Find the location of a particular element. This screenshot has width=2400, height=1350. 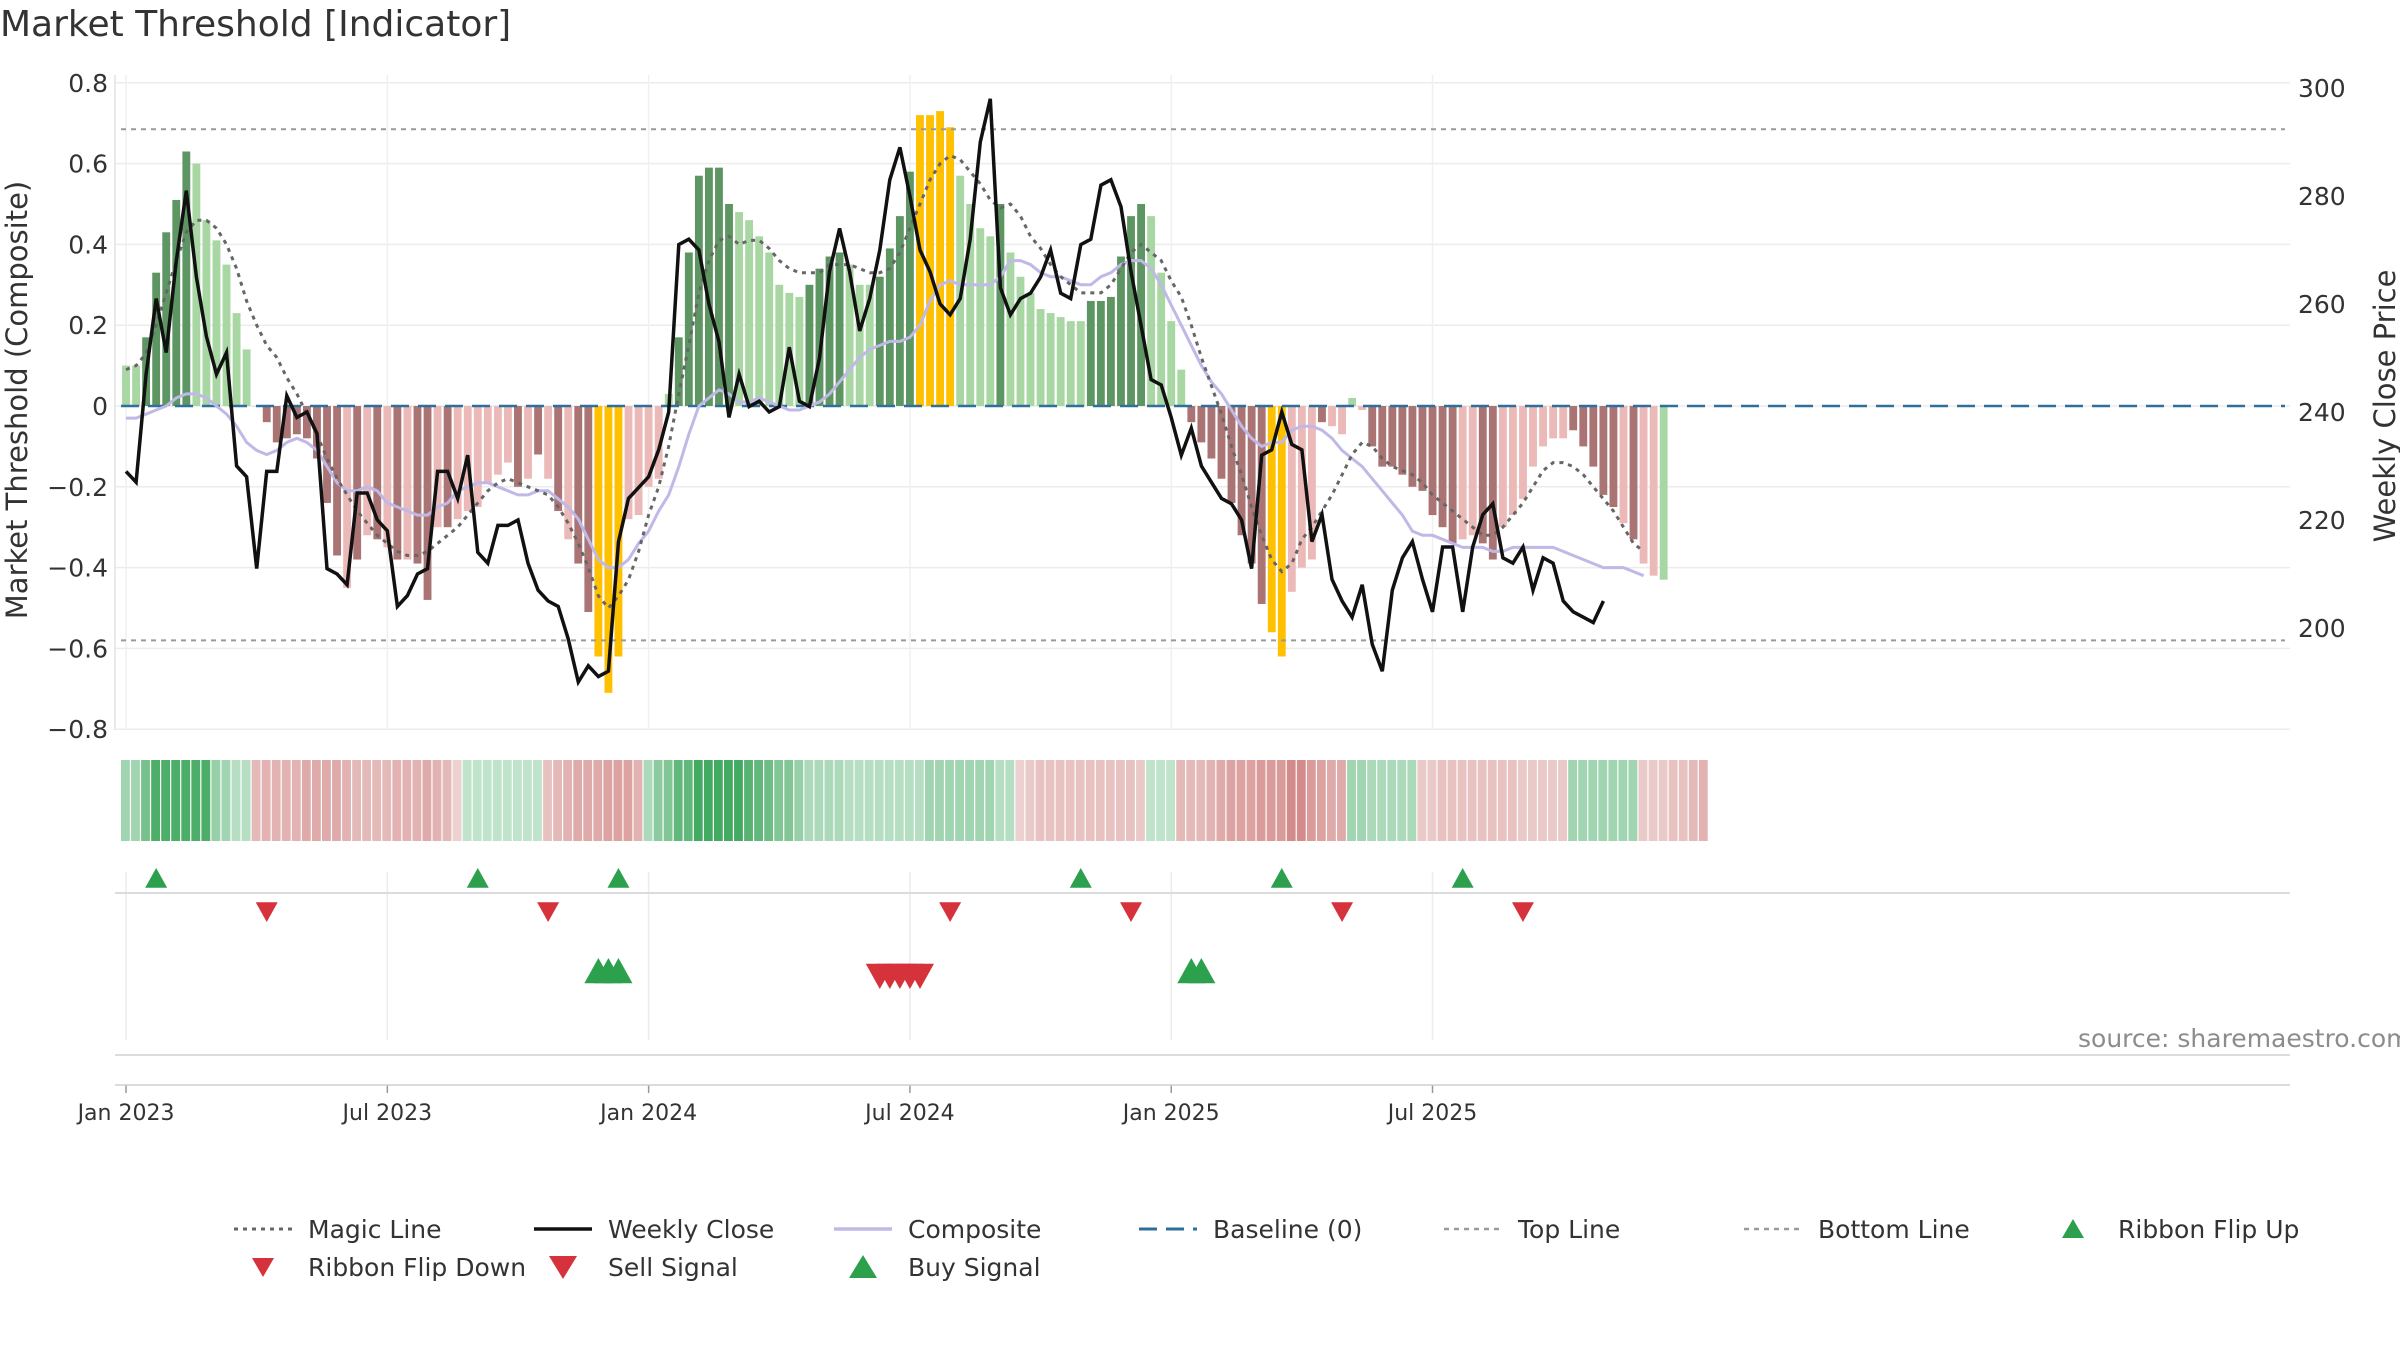

legend-label: Ribbon Flip Down is located at coordinates (417, 1267).